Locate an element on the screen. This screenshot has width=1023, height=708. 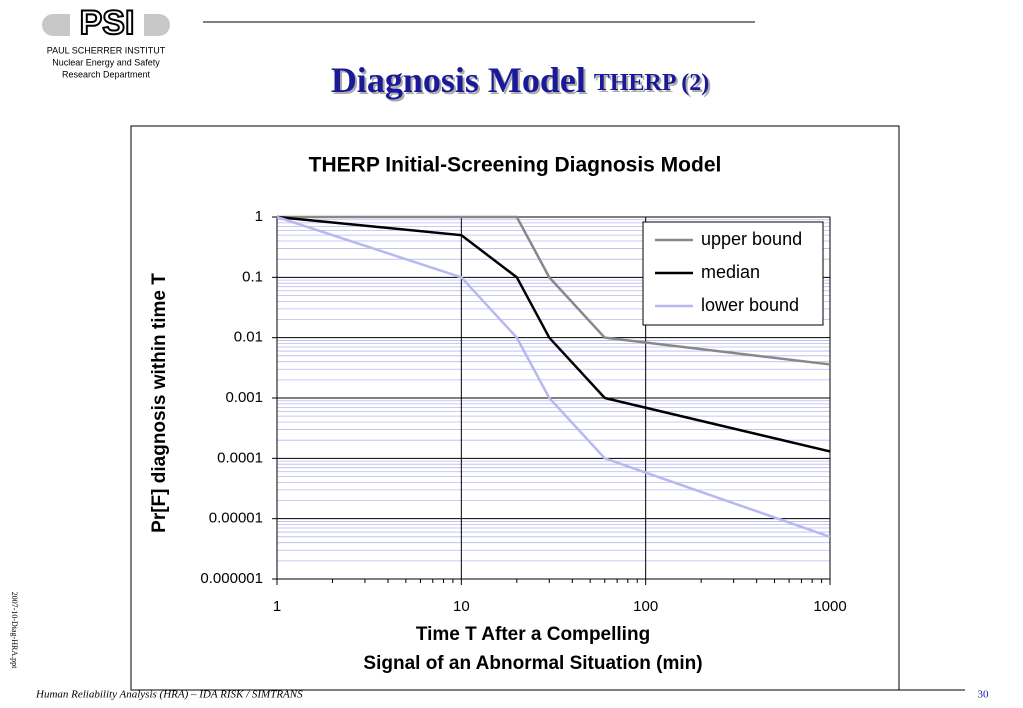
legend-label: median is located at coordinates (730, 272).